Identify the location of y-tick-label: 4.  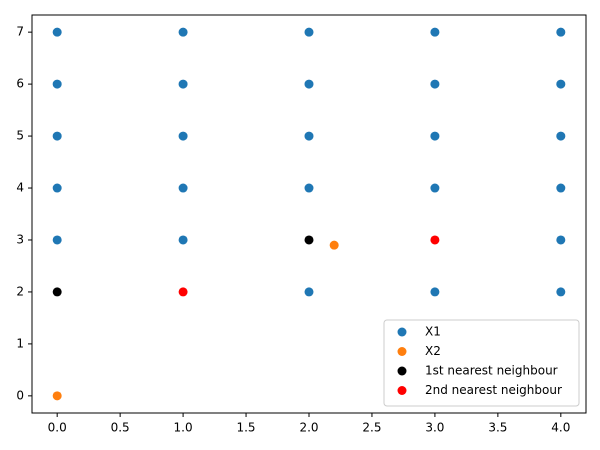
(20, 188).